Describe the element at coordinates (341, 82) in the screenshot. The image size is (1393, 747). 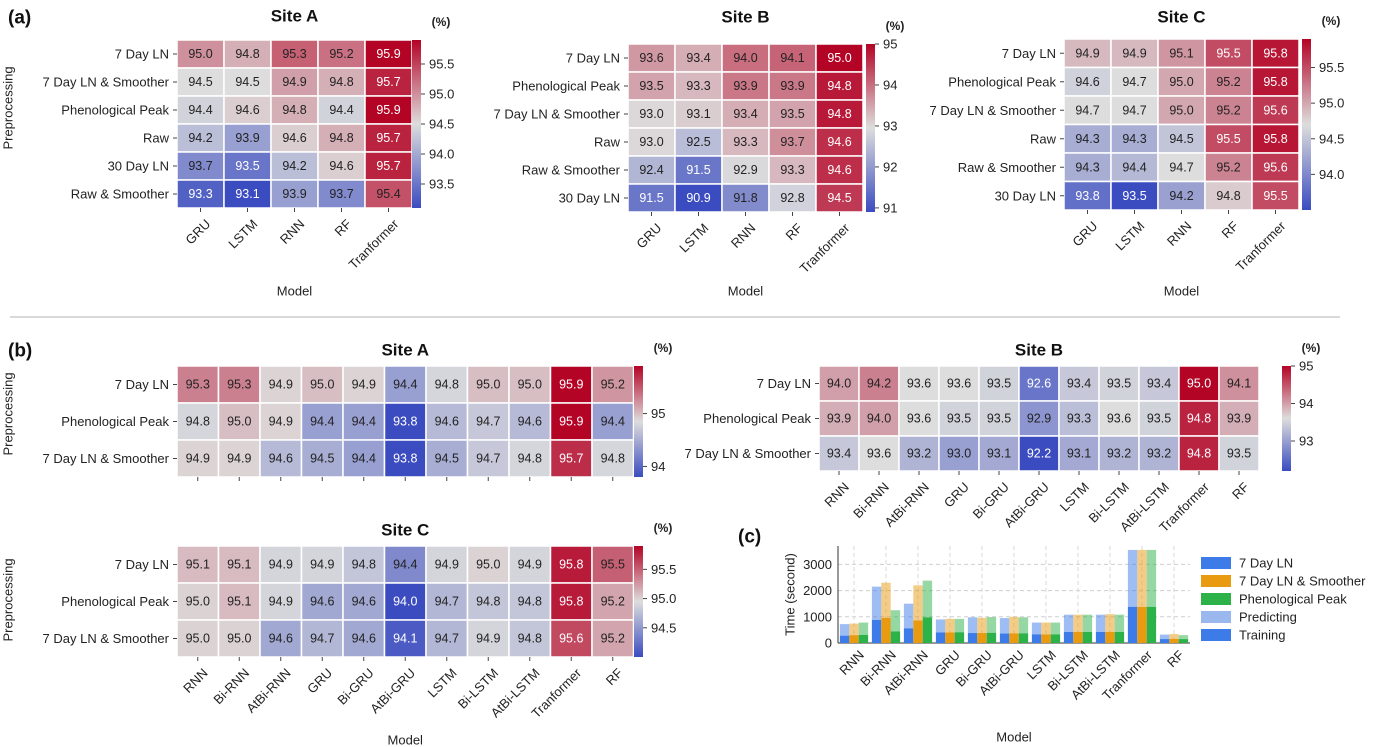
I see `a_siteA-value-label: 94.8` at that location.